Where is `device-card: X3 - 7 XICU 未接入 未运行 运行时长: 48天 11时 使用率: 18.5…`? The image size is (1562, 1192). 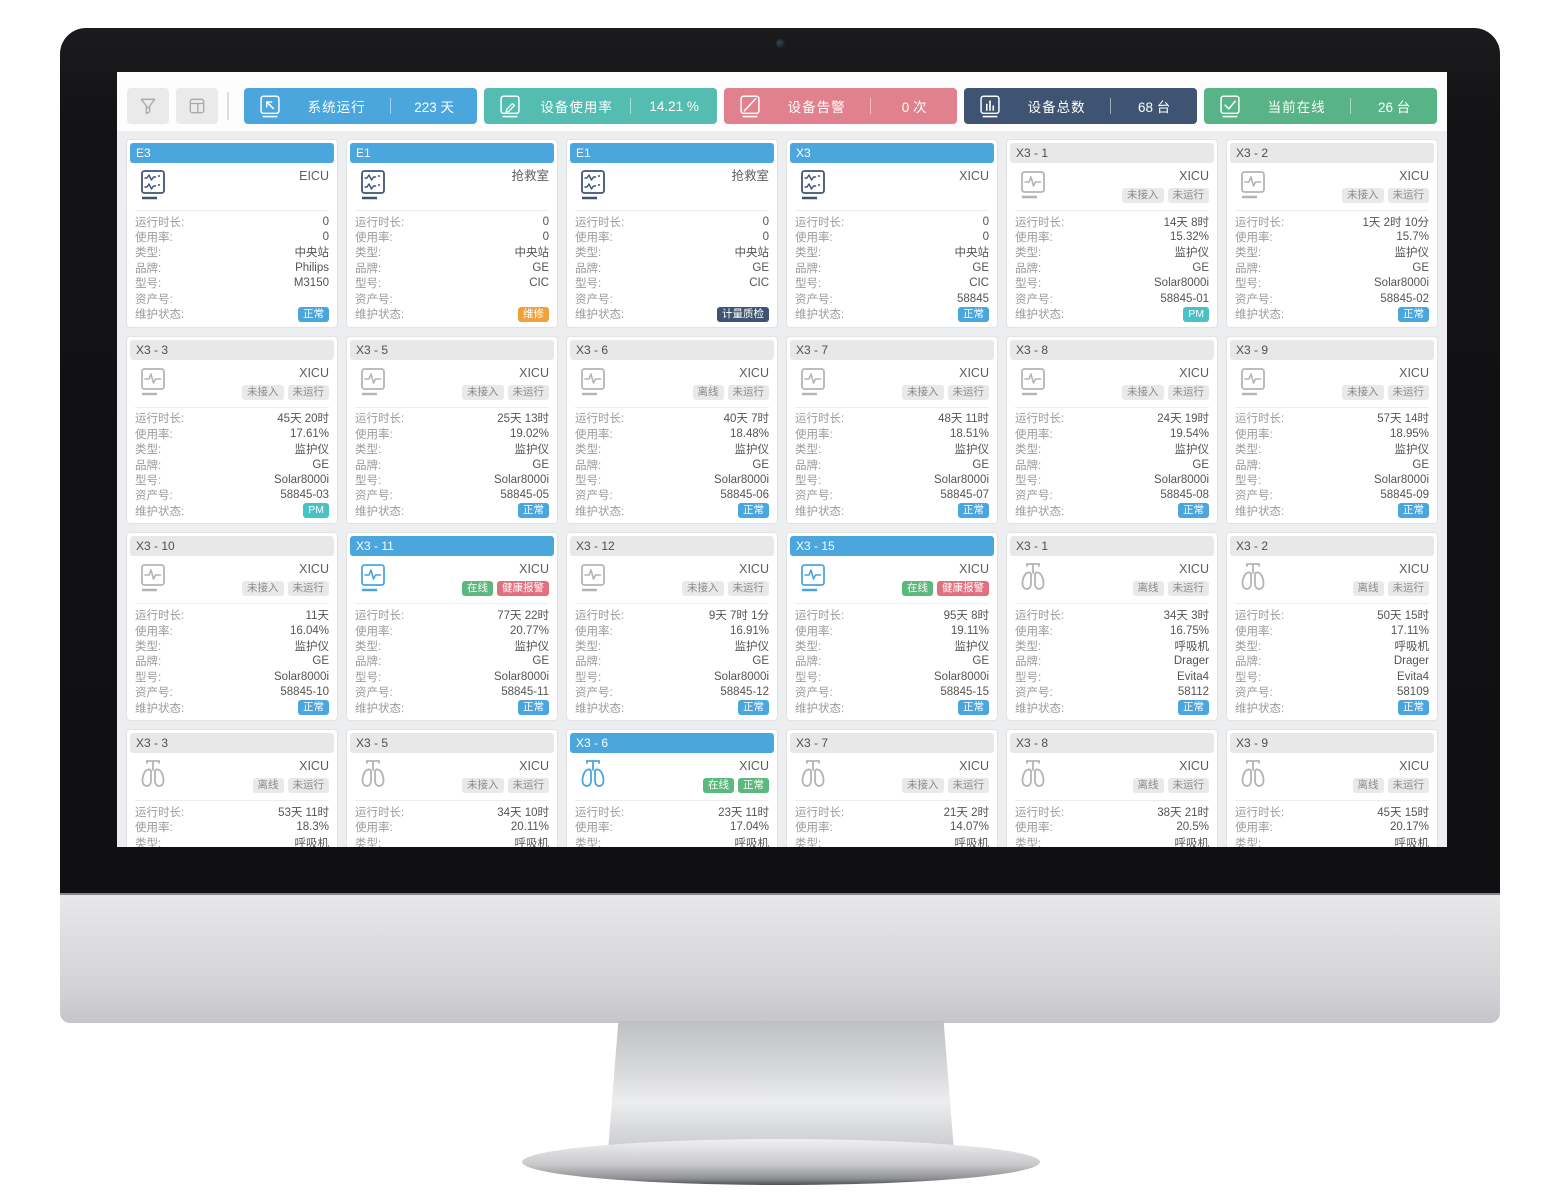 device-card: X3 - 7 XICU 未接入 未运行 运行时长: 48天 11时 使用率: 18.5… is located at coordinates (892, 430).